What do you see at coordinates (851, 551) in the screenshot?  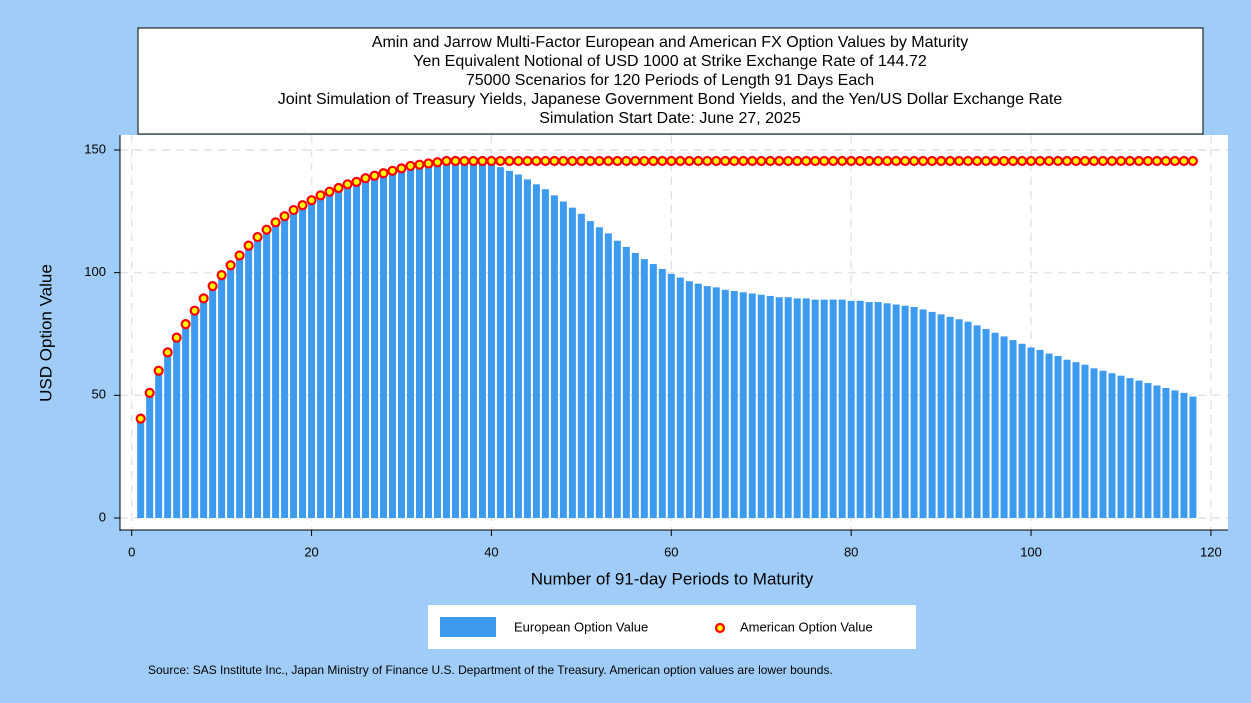 I see `x-tick-label: 80` at bounding box center [851, 551].